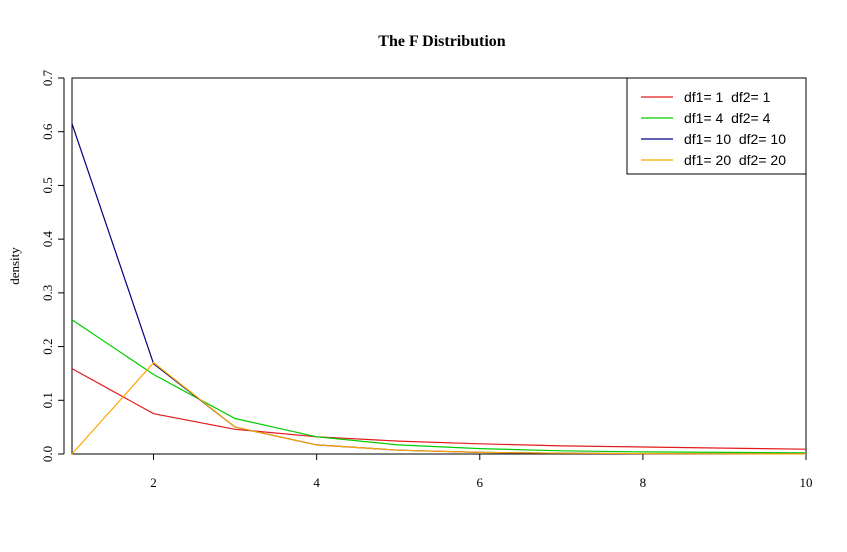  Describe the element at coordinates (727, 118) in the screenshot. I see `legend-entry: df1= 4 df2= 4` at that location.